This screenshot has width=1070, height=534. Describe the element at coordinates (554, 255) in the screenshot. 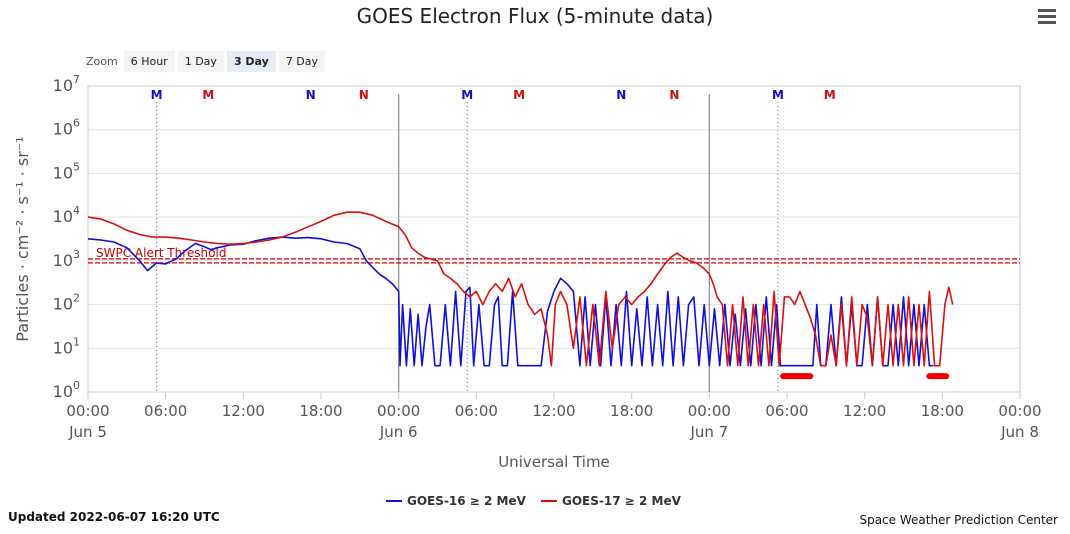

I see `alert-threshold: SWPC Alert Threshold` at that location.